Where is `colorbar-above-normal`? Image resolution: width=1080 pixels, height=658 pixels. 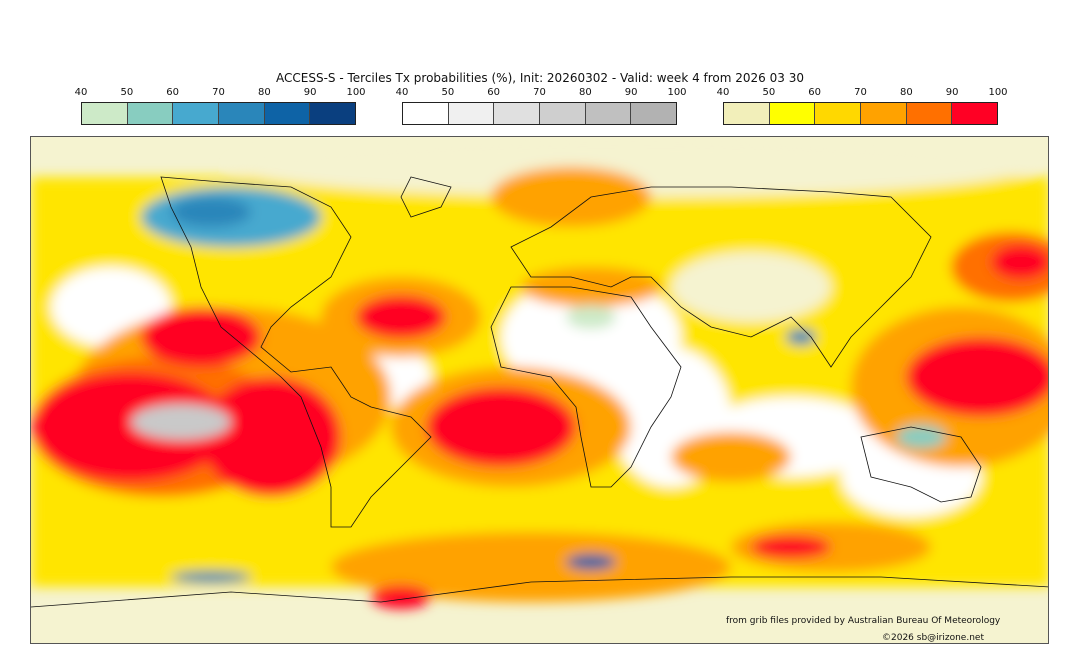 colorbar-above-normal is located at coordinates (860, 113).